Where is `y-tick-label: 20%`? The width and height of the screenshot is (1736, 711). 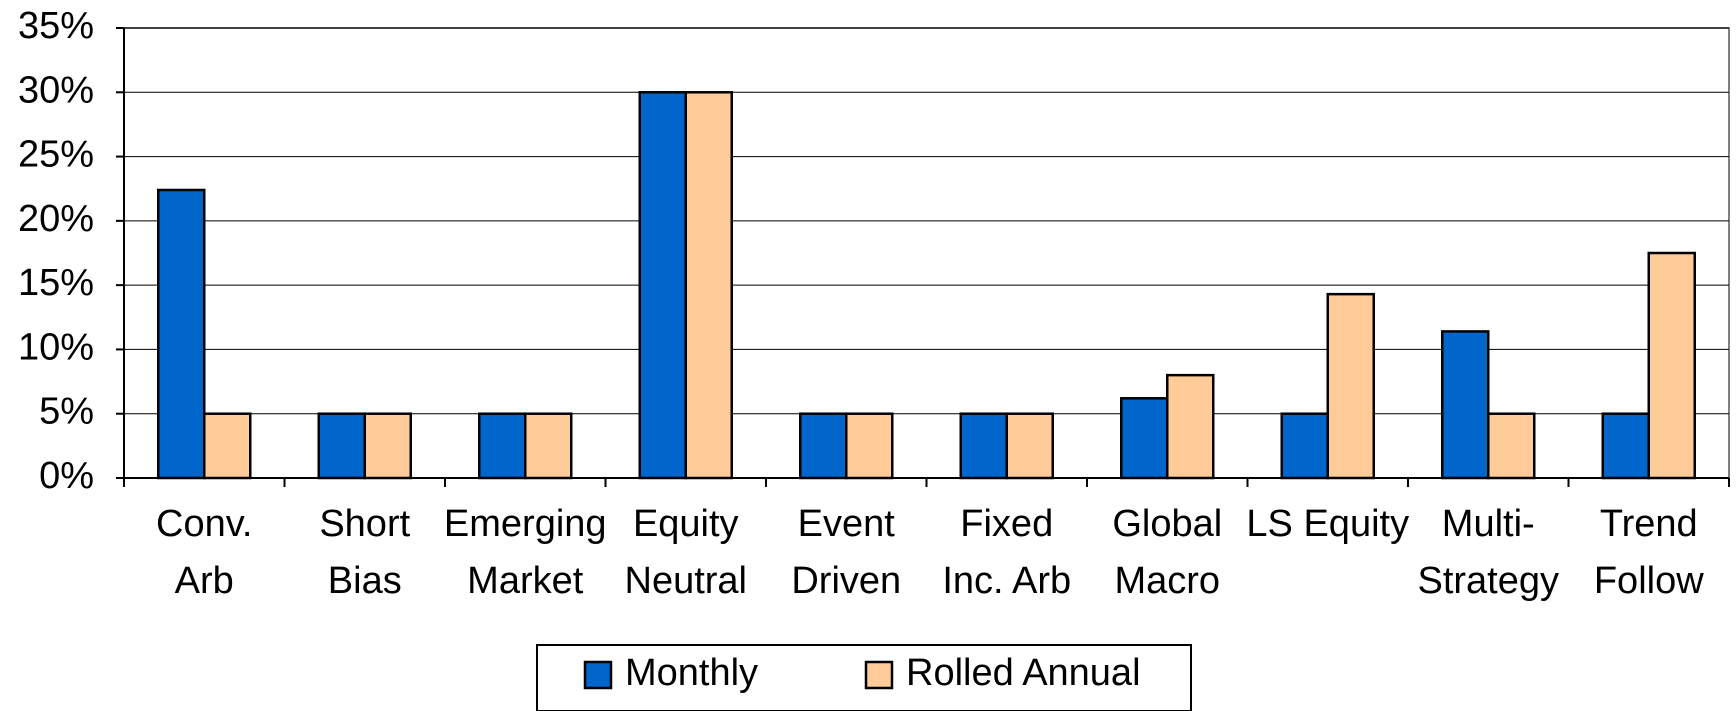 y-tick-label: 20% is located at coordinates (56, 219).